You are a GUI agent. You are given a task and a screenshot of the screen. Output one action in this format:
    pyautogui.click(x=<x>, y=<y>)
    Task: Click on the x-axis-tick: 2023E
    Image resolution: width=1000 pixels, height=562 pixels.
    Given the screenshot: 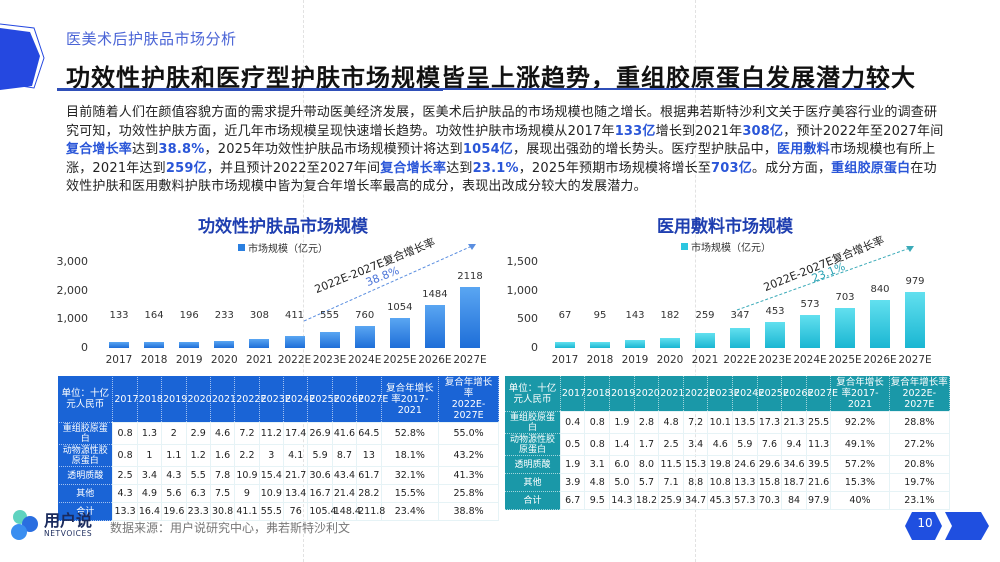 What is the action you would take?
    pyautogui.click(x=775, y=360)
    